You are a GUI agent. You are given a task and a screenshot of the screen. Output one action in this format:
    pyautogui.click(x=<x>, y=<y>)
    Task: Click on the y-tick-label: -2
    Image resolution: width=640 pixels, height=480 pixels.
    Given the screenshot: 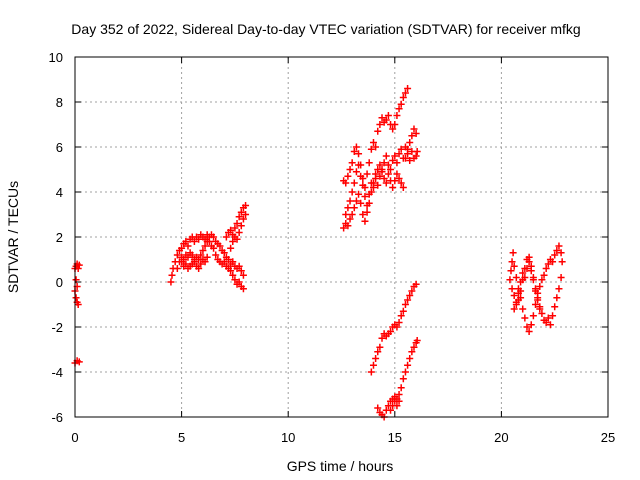 What is the action you would take?
    pyautogui.click(x=57, y=327)
    